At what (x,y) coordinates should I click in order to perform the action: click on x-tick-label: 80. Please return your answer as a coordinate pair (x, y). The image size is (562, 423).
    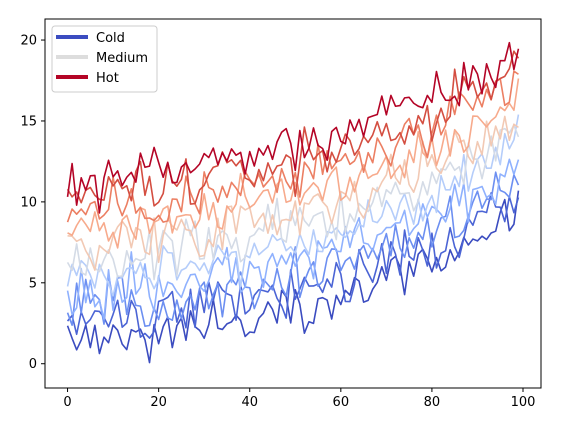
    Looking at the image, I should click on (432, 402).